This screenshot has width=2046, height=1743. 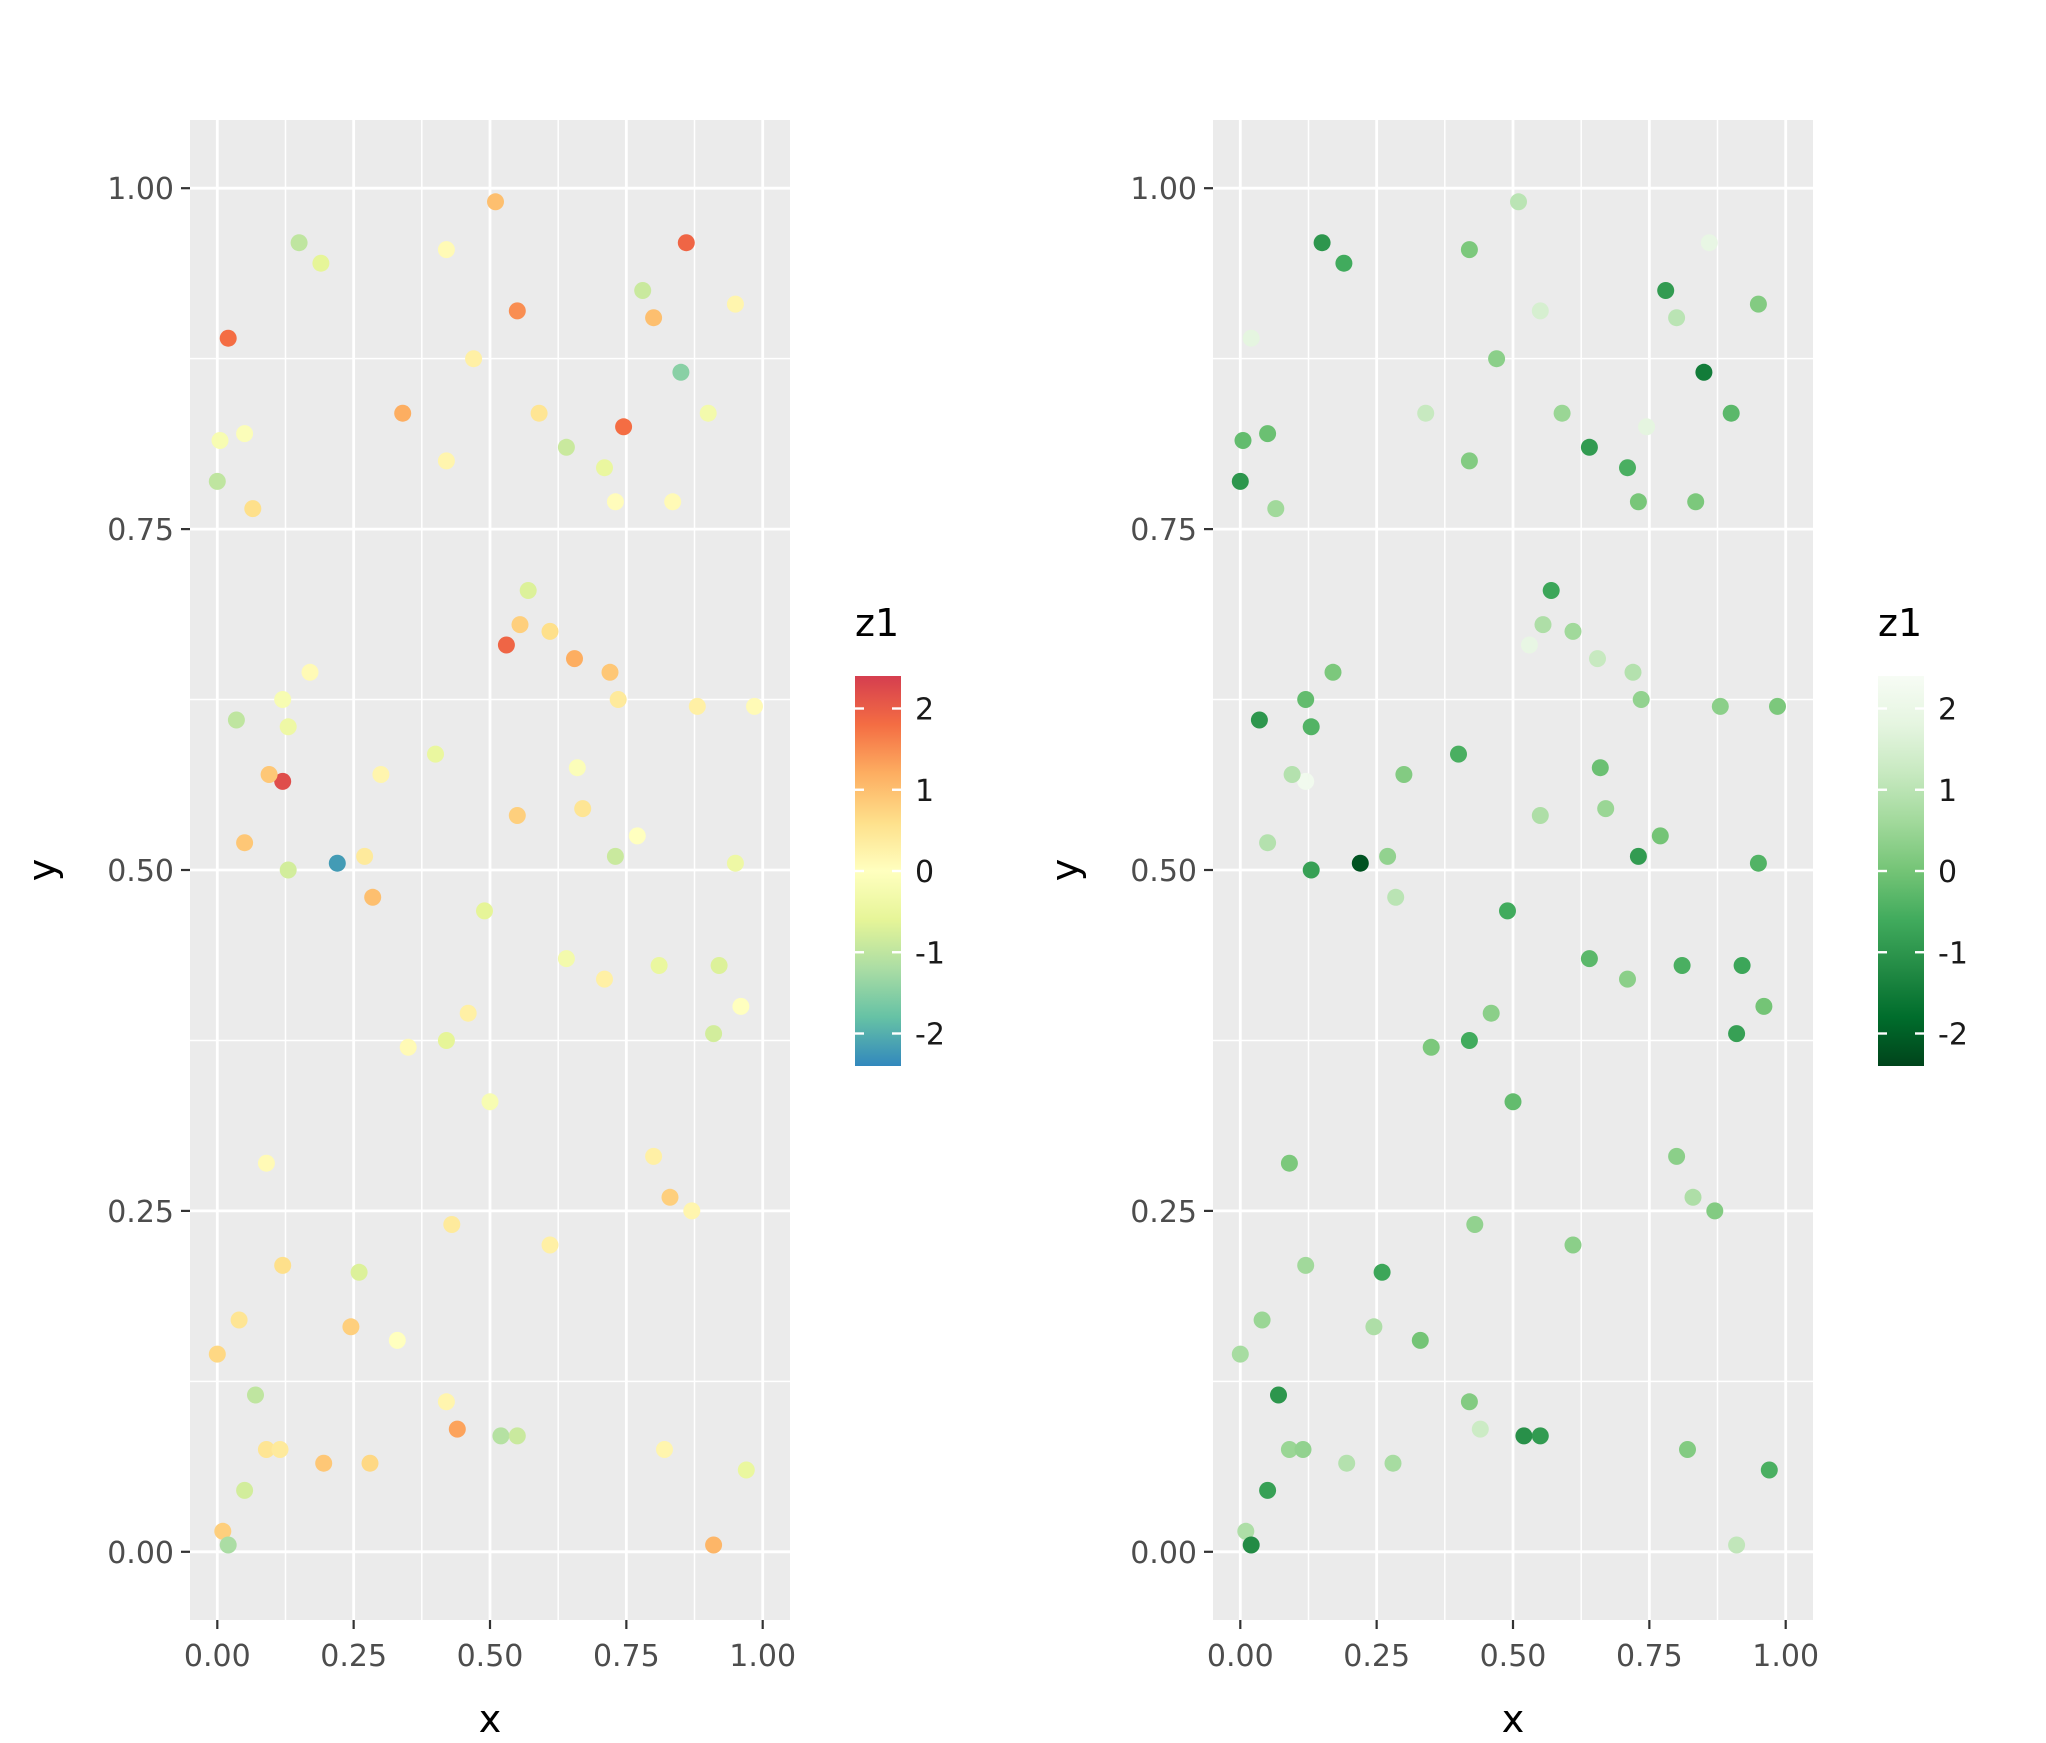 I want to click on x-axis-title: x, so click(x=1513, y=1719).